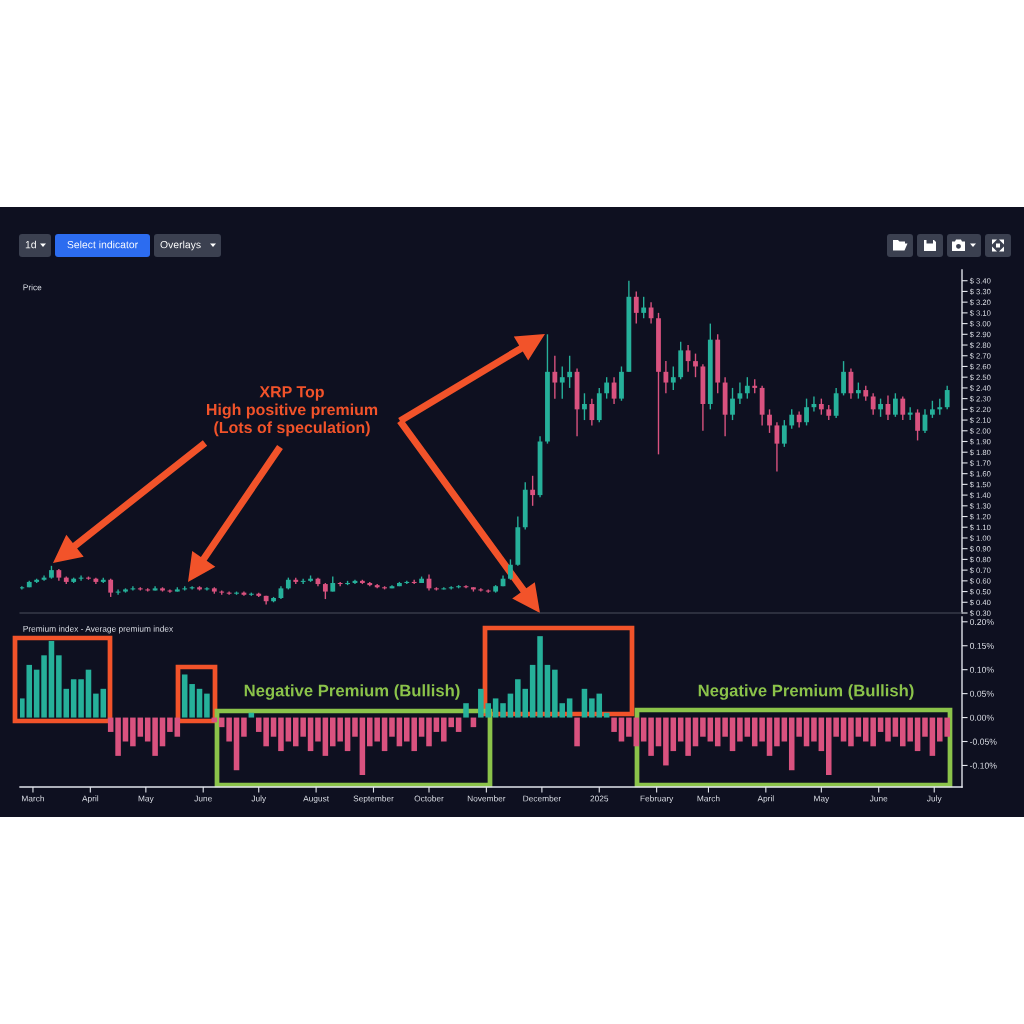  What do you see at coordinates (316, 799) in the screenshot?
I see `x-tick-label: August` at bounding box center [316, 799].